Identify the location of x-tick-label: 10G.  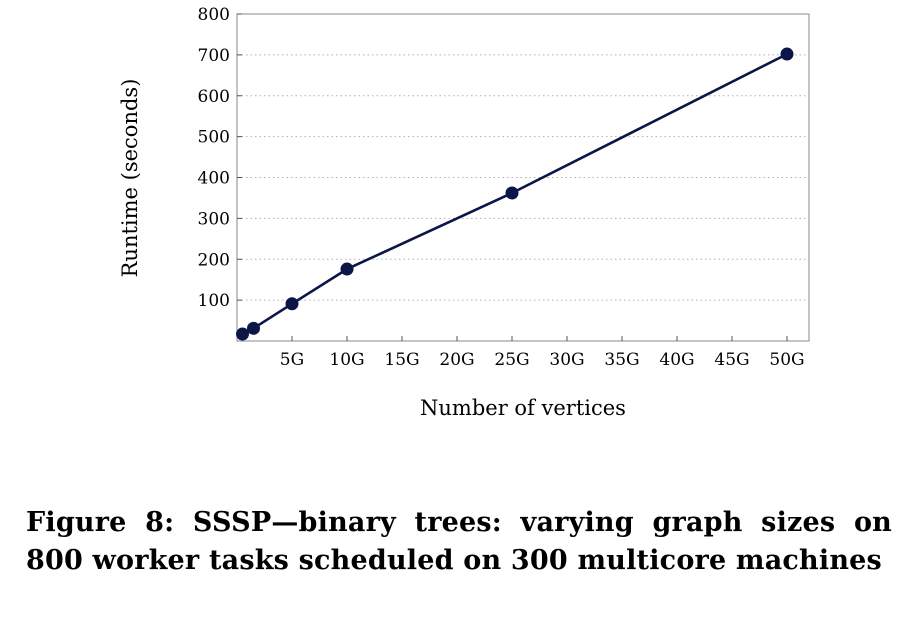
(346, 360).